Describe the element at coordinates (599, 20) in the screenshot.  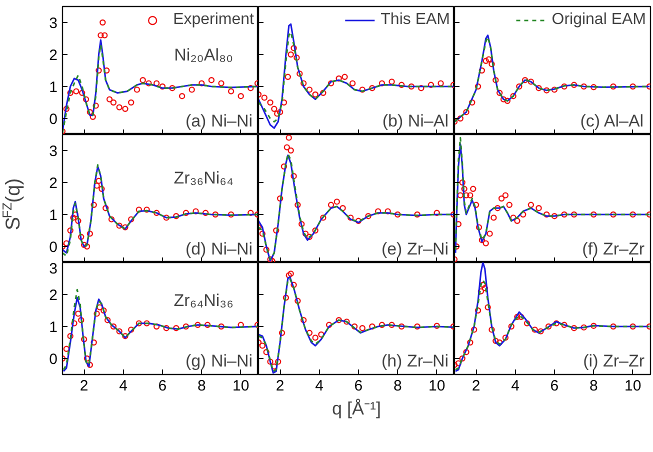
I see `legend-label: Original EAM` at that location.